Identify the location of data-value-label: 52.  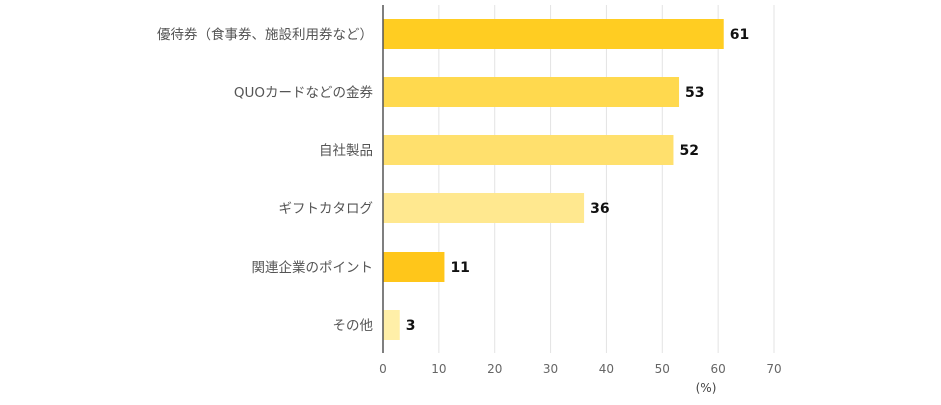
(688, 151).